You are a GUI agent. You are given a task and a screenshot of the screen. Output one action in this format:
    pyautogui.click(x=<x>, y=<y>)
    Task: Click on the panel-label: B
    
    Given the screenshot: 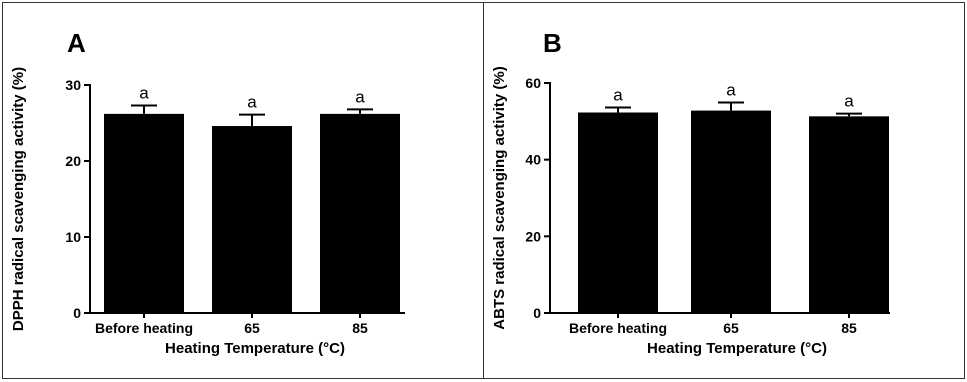 What is the action you would take?
    pyautogui.click(x=552, y=43)
    